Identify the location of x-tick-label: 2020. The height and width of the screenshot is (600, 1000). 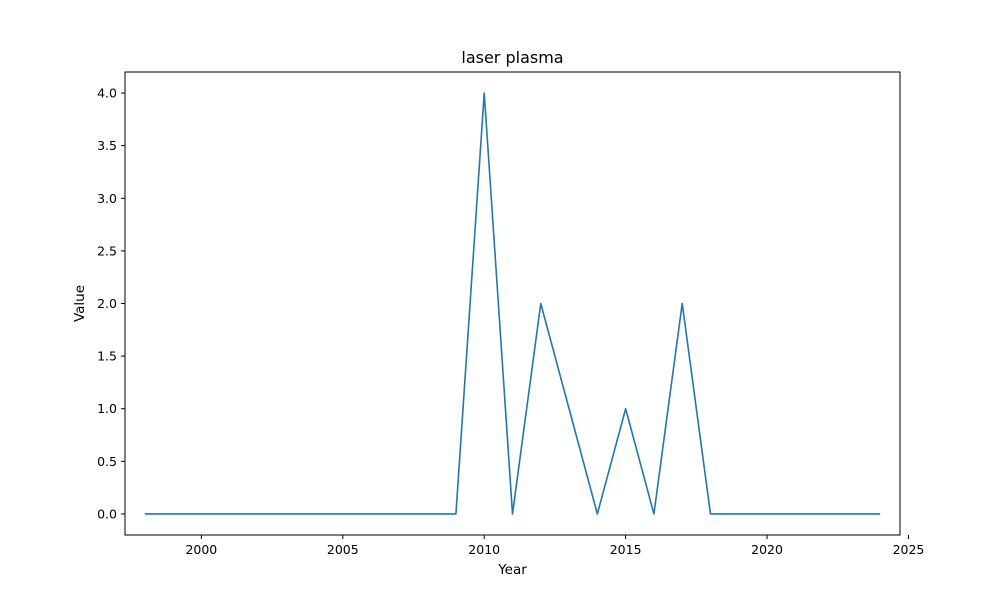
(767, 549).